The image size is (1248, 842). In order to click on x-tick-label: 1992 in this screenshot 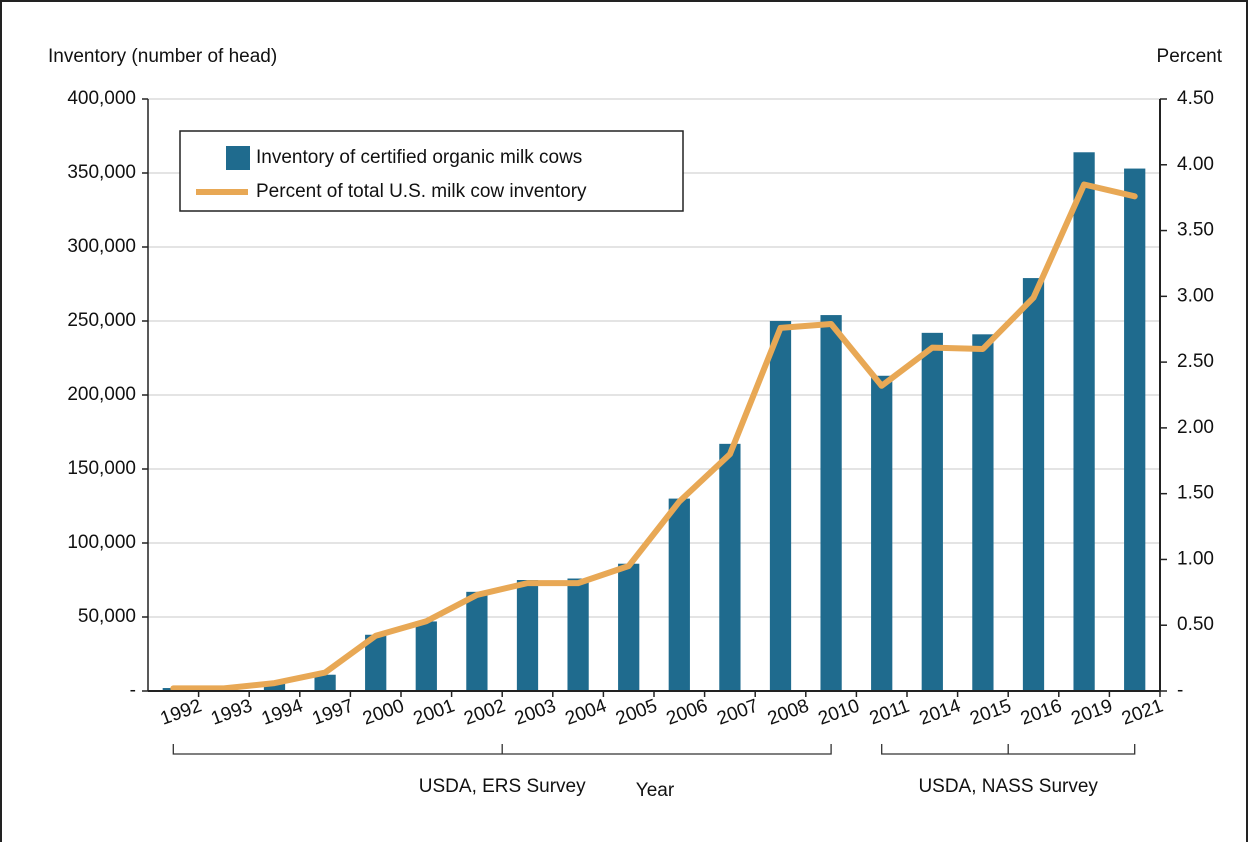, I will do `click(181, 712)`.